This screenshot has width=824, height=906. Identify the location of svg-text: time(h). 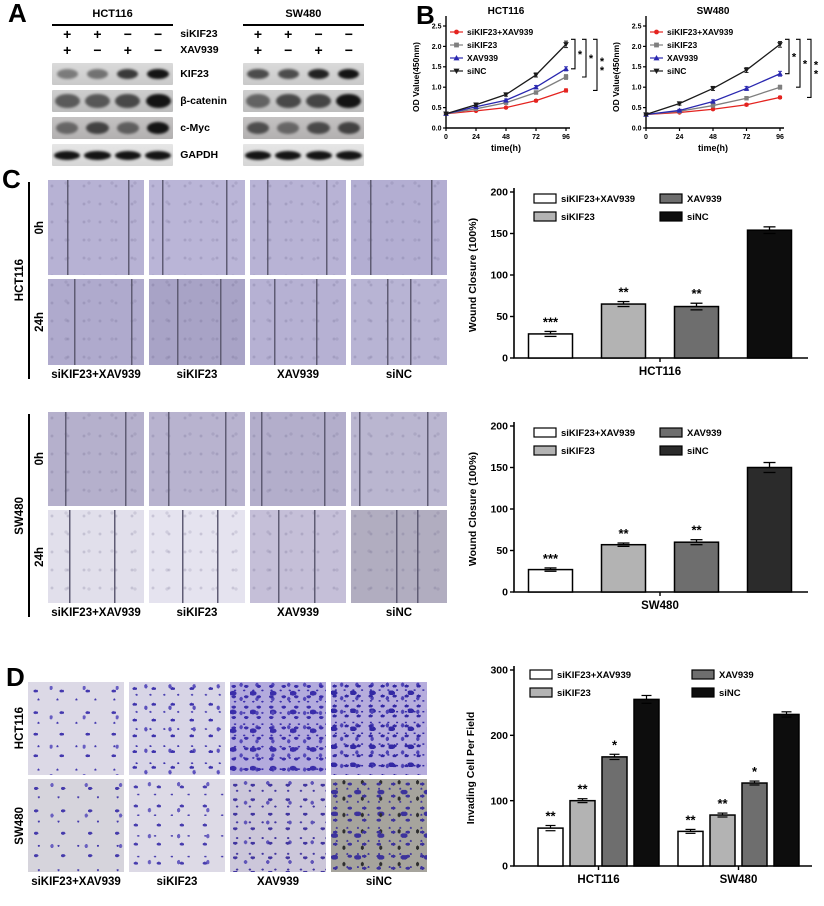
(506, 148).